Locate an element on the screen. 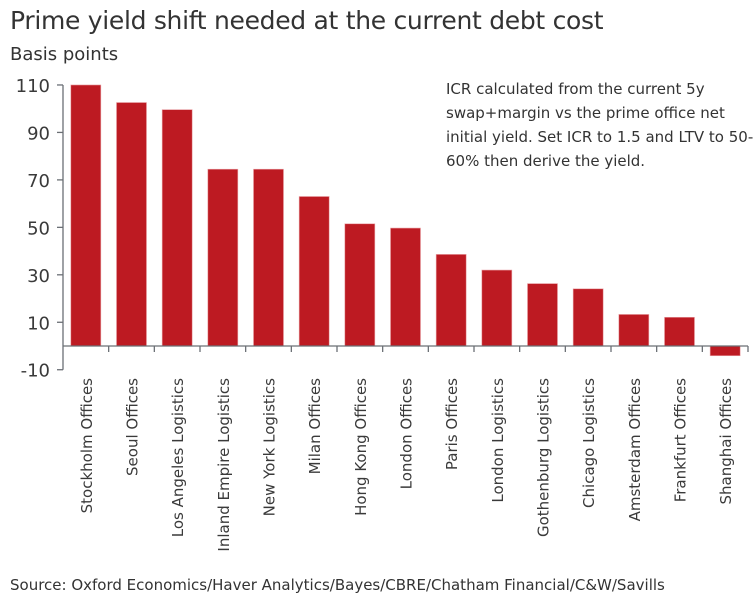  y-axis-label: Basis points is located at coordinates (64, 54).